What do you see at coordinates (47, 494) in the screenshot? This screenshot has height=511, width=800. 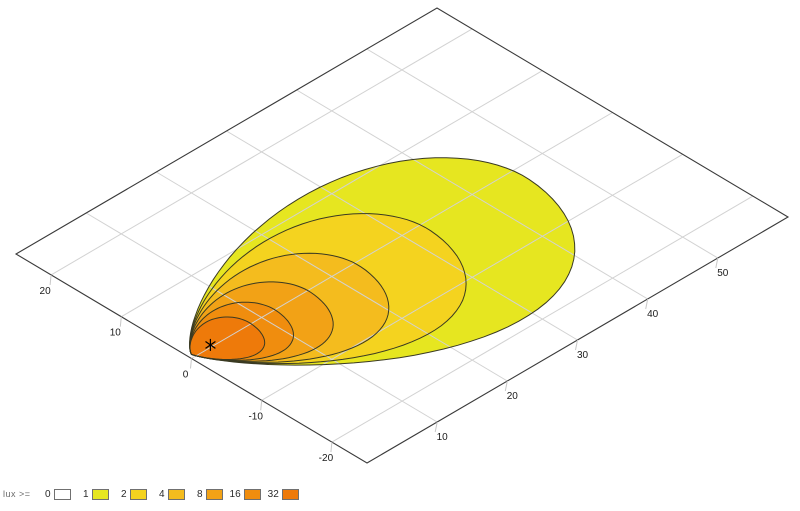 I see `legend-value: 0` at bounding box center [47, 494].